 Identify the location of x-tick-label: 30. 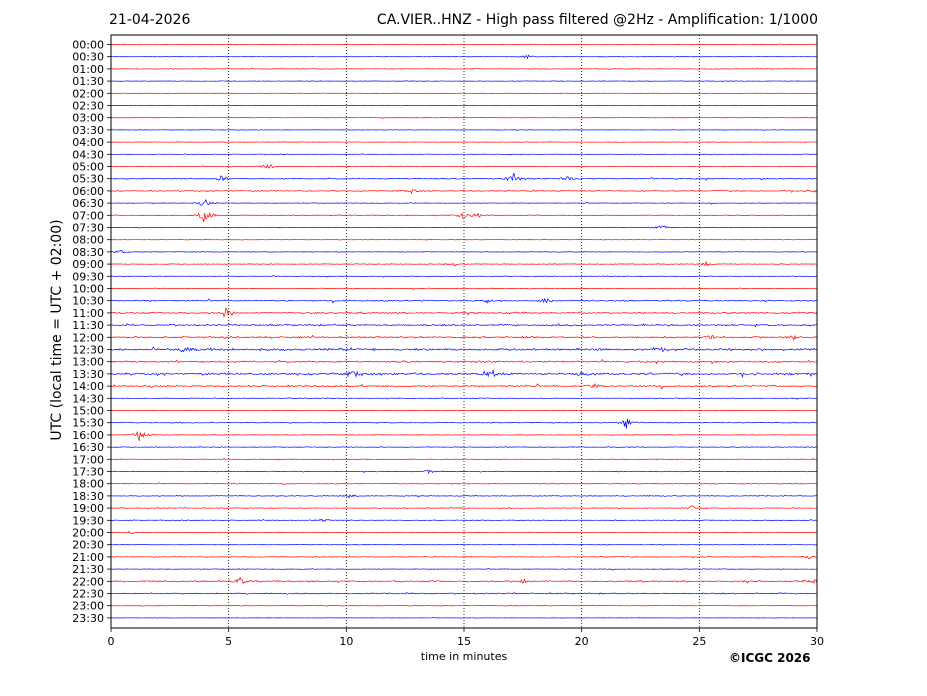
(817, 641).